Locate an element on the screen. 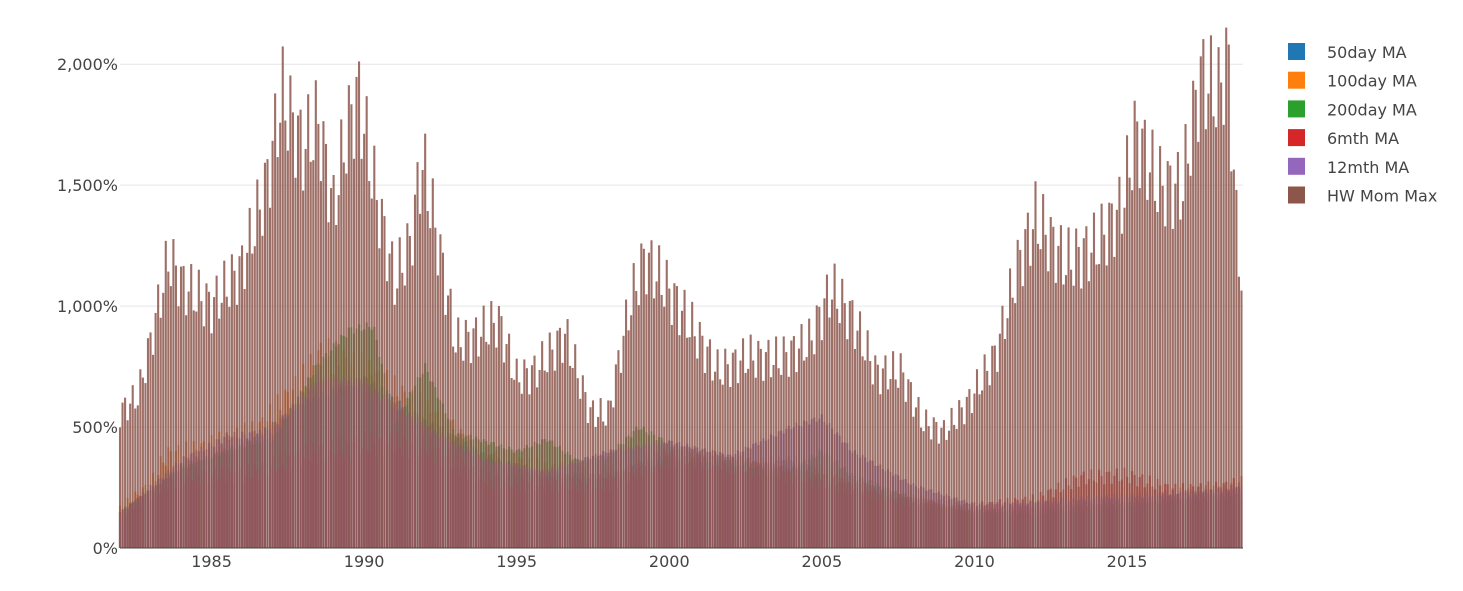 This screenshot has width=1463, height=591. legend-label: HW Mom Max is located at coordinates (1382, 196).